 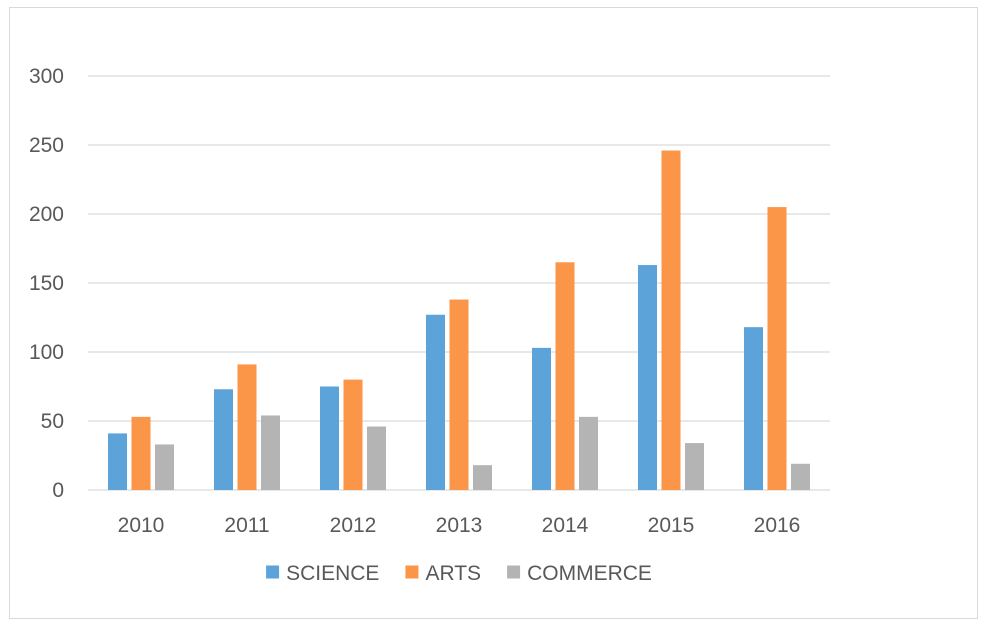 What do you see at coordinates (777, 348) in the screenshot?
I see `bar-arts-2016` at bounding box center [777, 348].